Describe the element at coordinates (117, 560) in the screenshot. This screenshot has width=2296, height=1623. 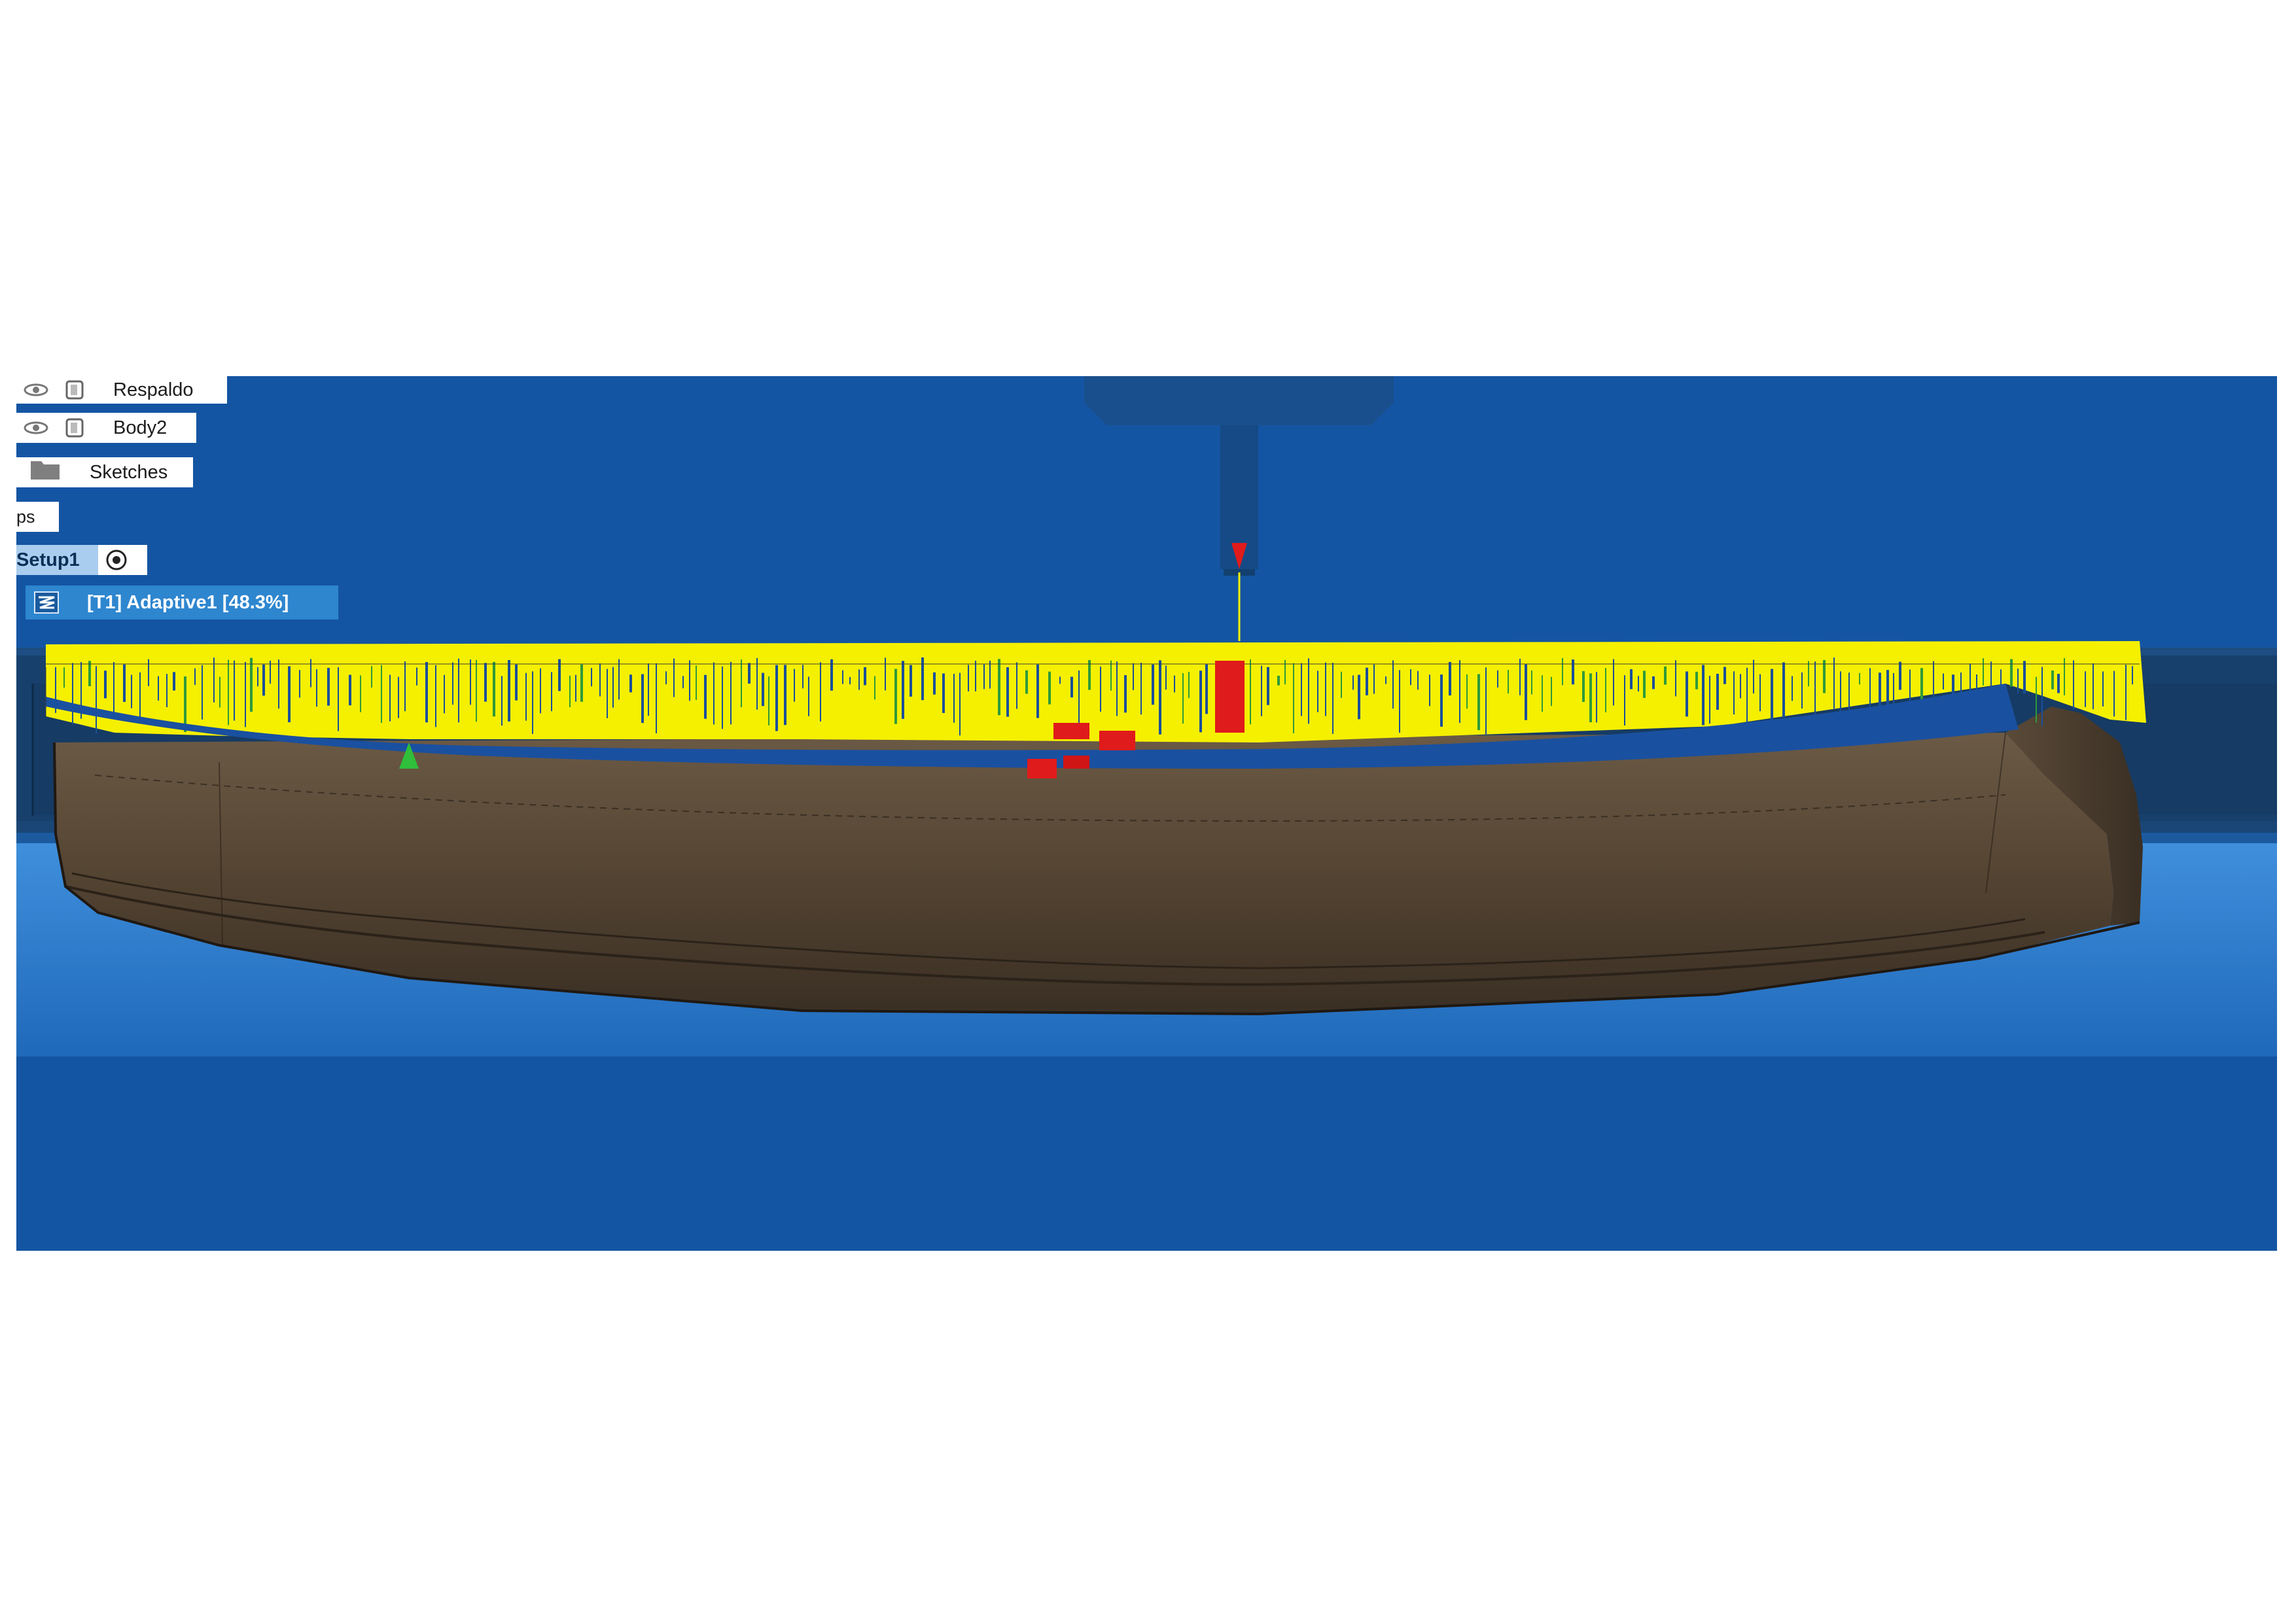
I see `target-icon` at that location.